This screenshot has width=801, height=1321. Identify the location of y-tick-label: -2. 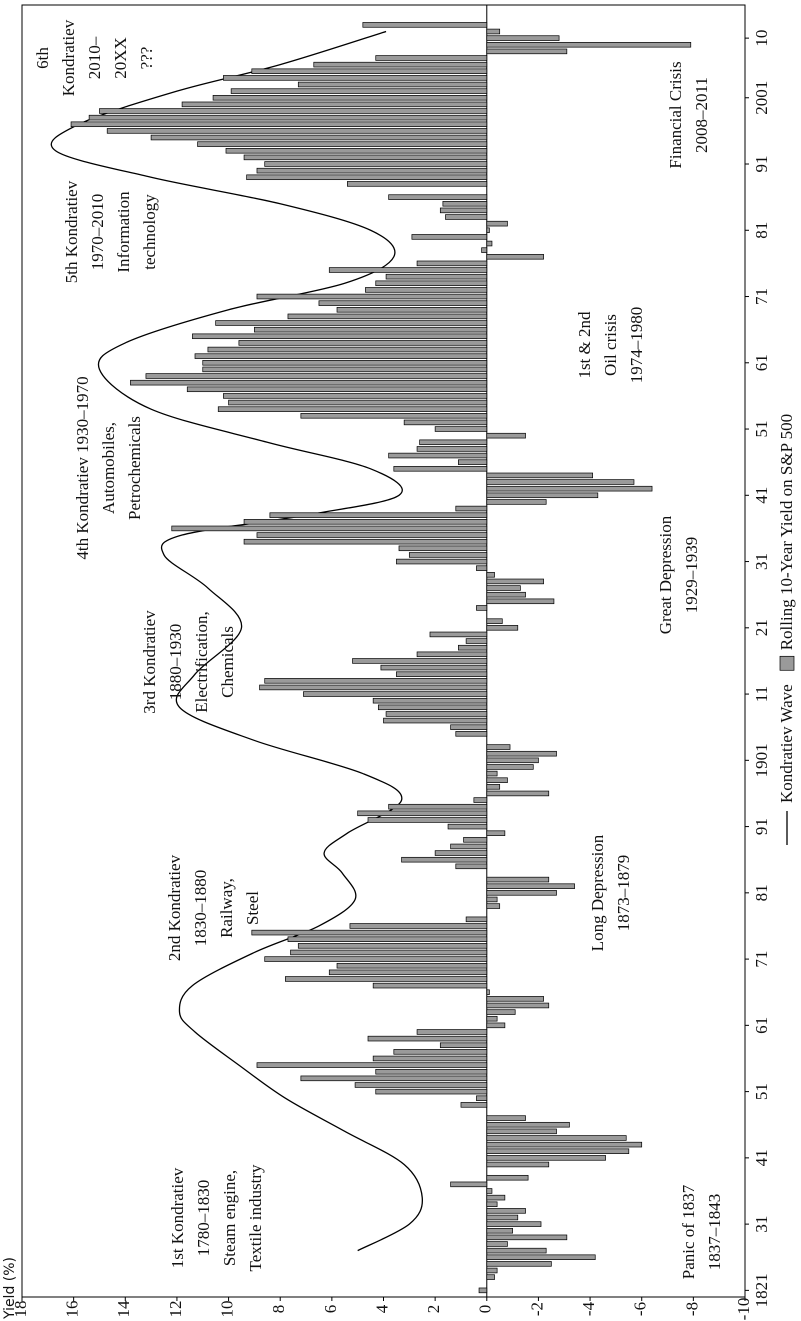
(536, 1309).